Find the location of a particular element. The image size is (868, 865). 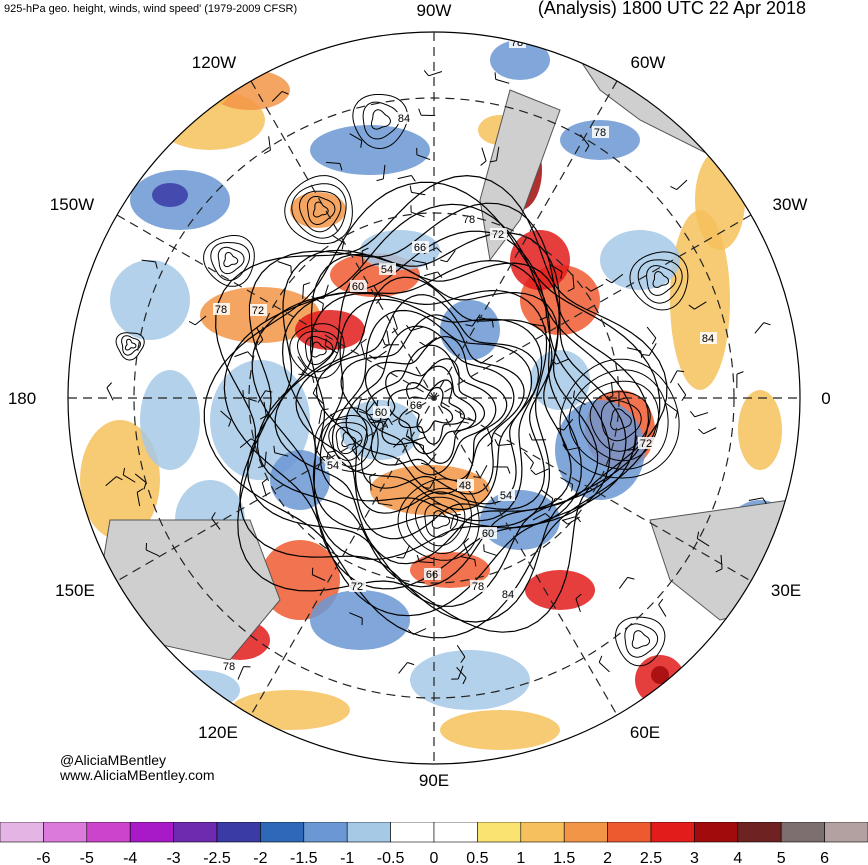

contour-label: 78 is located at coordinates (221, 310).